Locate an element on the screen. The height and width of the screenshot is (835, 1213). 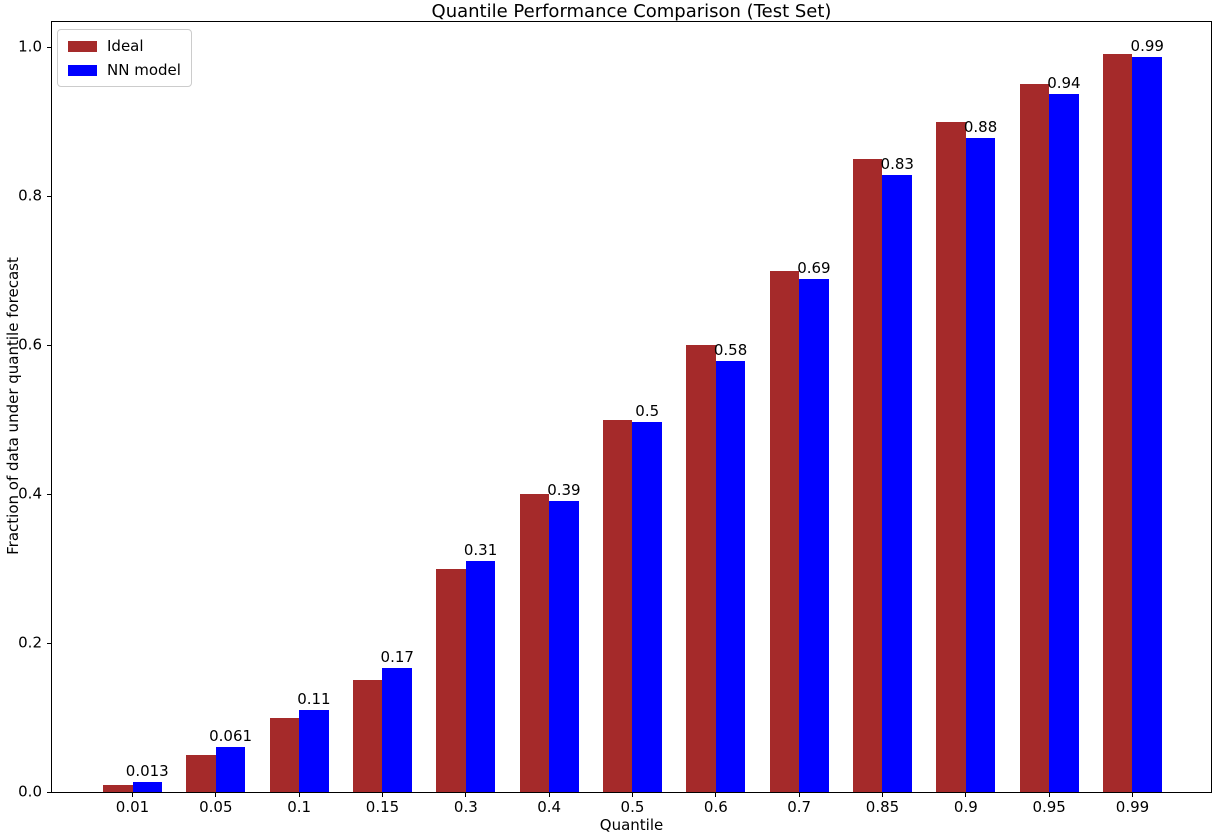
x-tick-label: 0.9 is located at coordinates (965, 807).